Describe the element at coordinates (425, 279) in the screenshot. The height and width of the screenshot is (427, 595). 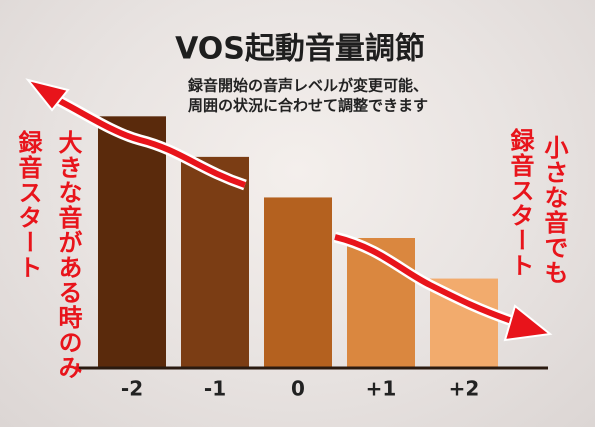
I see `arrow-right` at that location.